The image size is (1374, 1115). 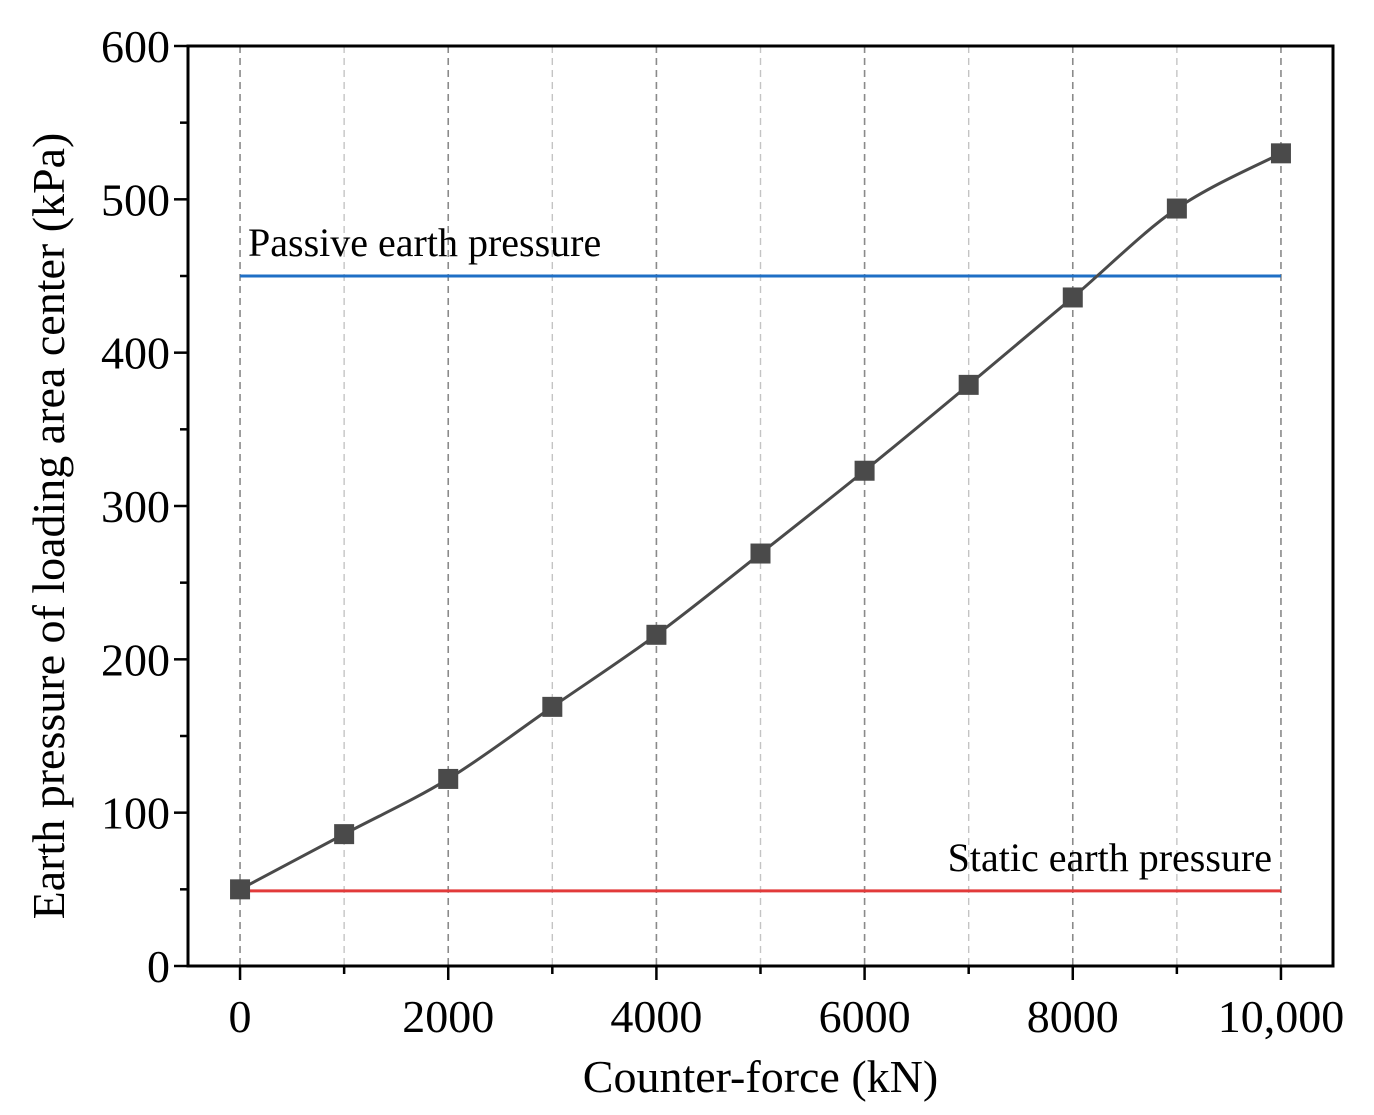 I want to click on reference-line-label: Static earth pressure, so click(x=1110, y=857).